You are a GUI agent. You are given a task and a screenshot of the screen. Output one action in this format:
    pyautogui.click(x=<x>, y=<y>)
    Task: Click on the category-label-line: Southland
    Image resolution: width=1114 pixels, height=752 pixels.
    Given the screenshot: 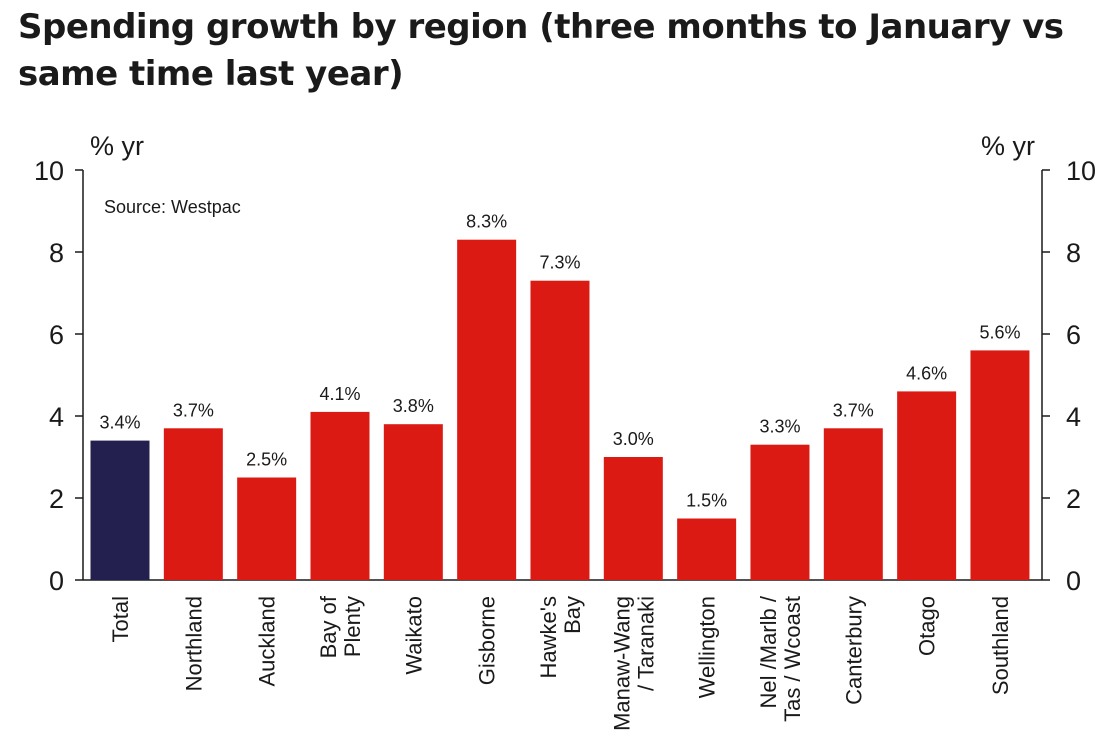 What is the action you would take?
    pyautogui.click(x=1000, y=645)
    